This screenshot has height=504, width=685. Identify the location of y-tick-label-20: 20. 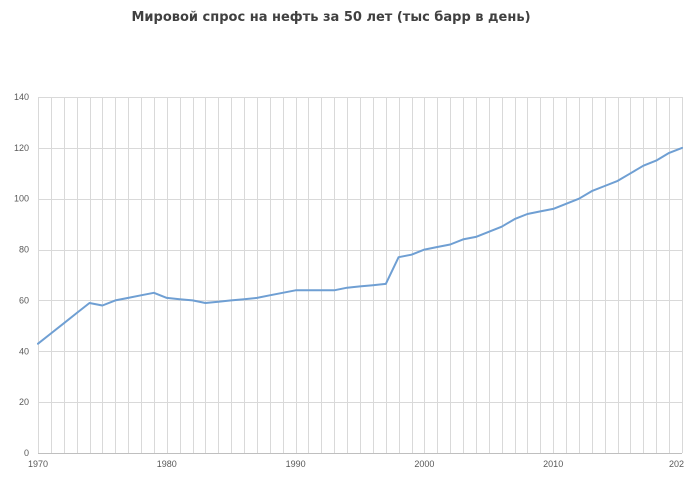
(24, 402).